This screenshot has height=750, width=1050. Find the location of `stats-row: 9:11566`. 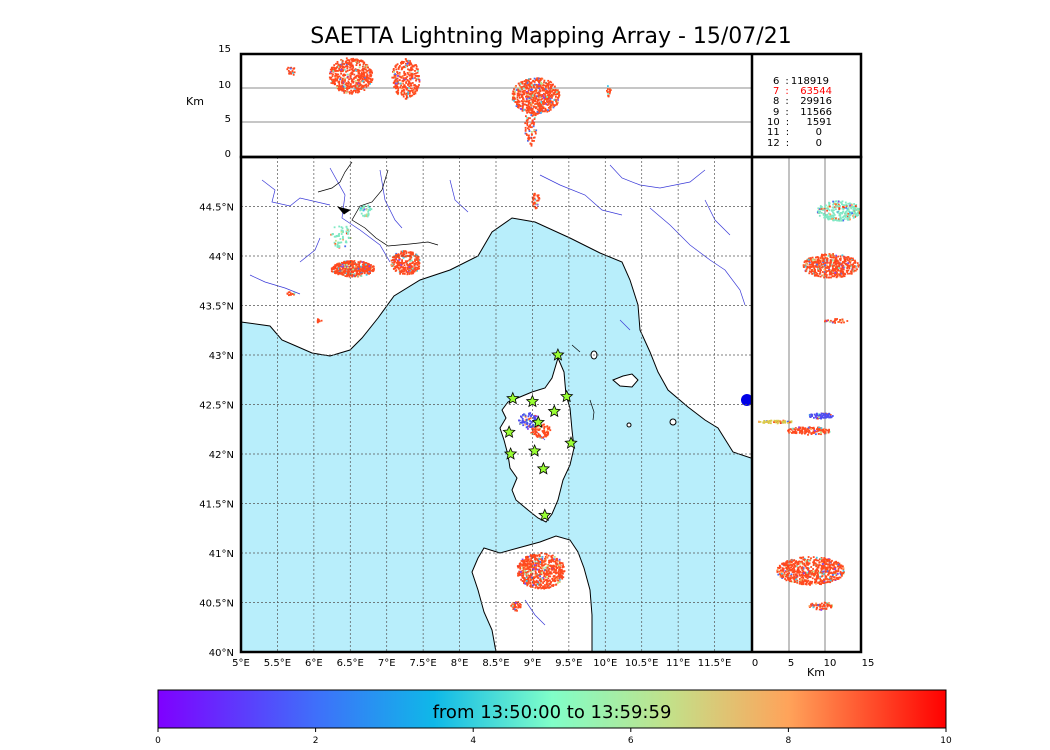

stats-row: 9:11566 is located at coordinates (802, 112).